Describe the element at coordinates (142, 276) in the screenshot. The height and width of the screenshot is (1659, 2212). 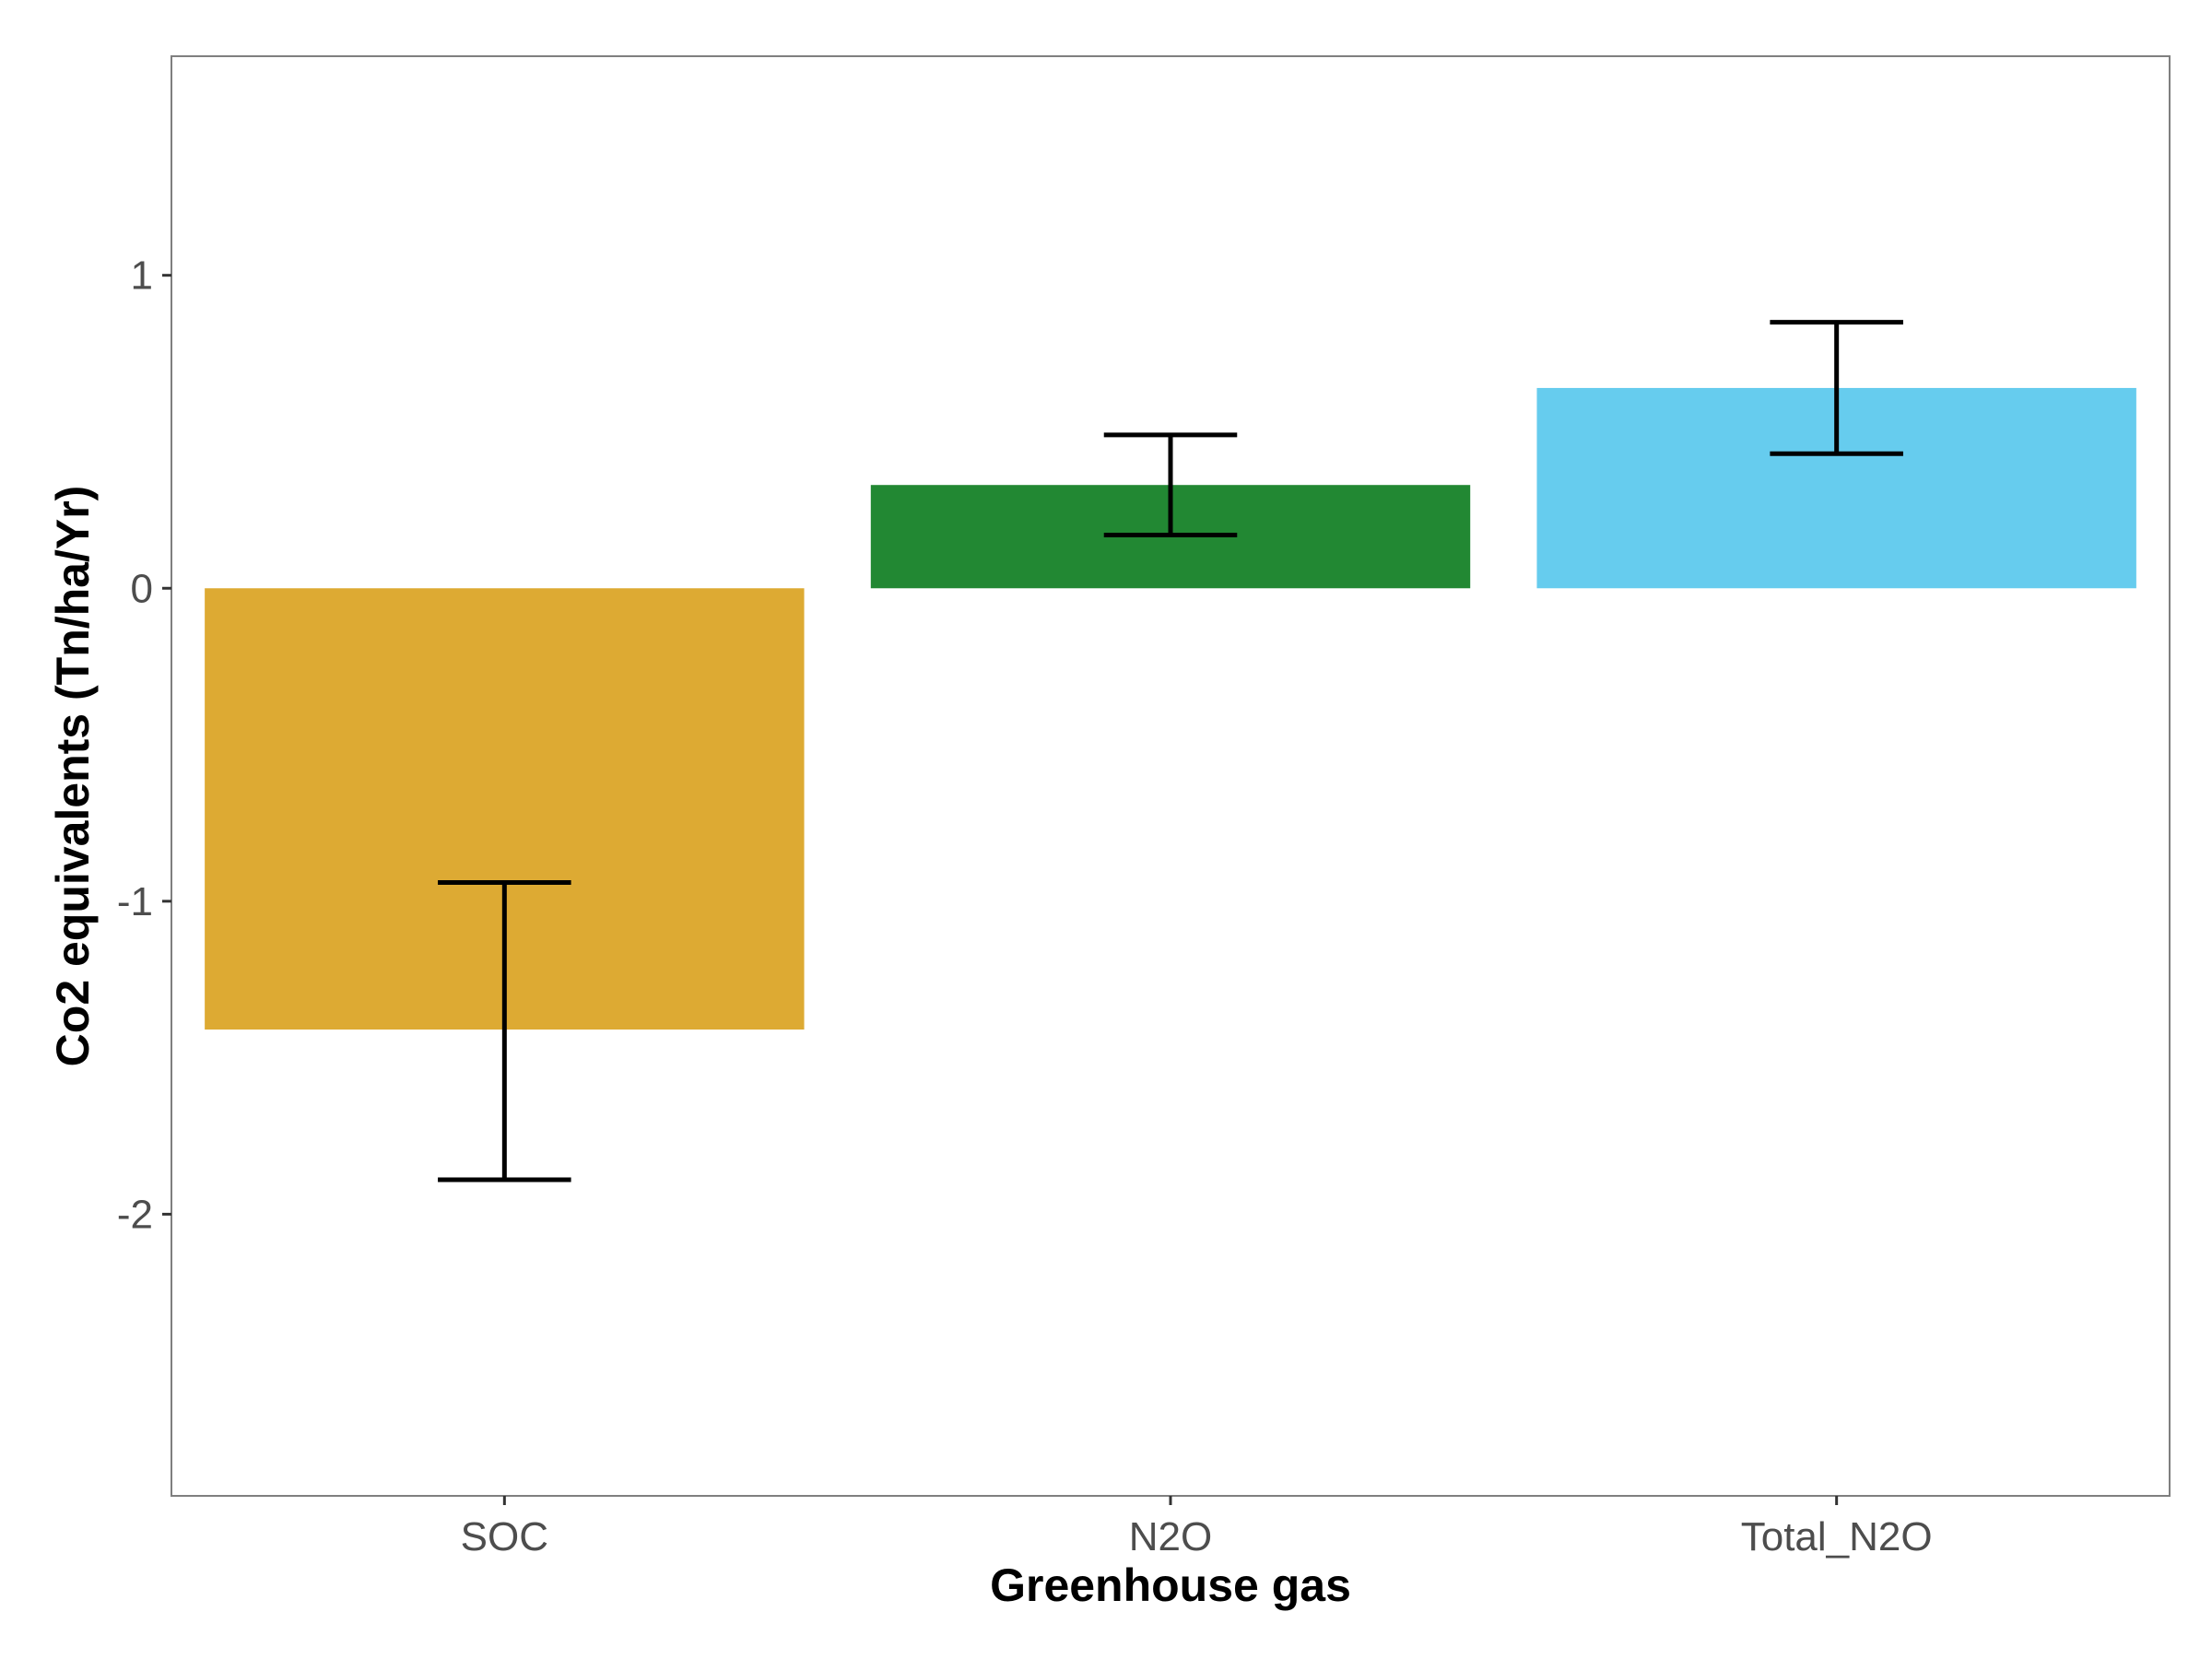
I see `y-tick-label: 1` at that location.